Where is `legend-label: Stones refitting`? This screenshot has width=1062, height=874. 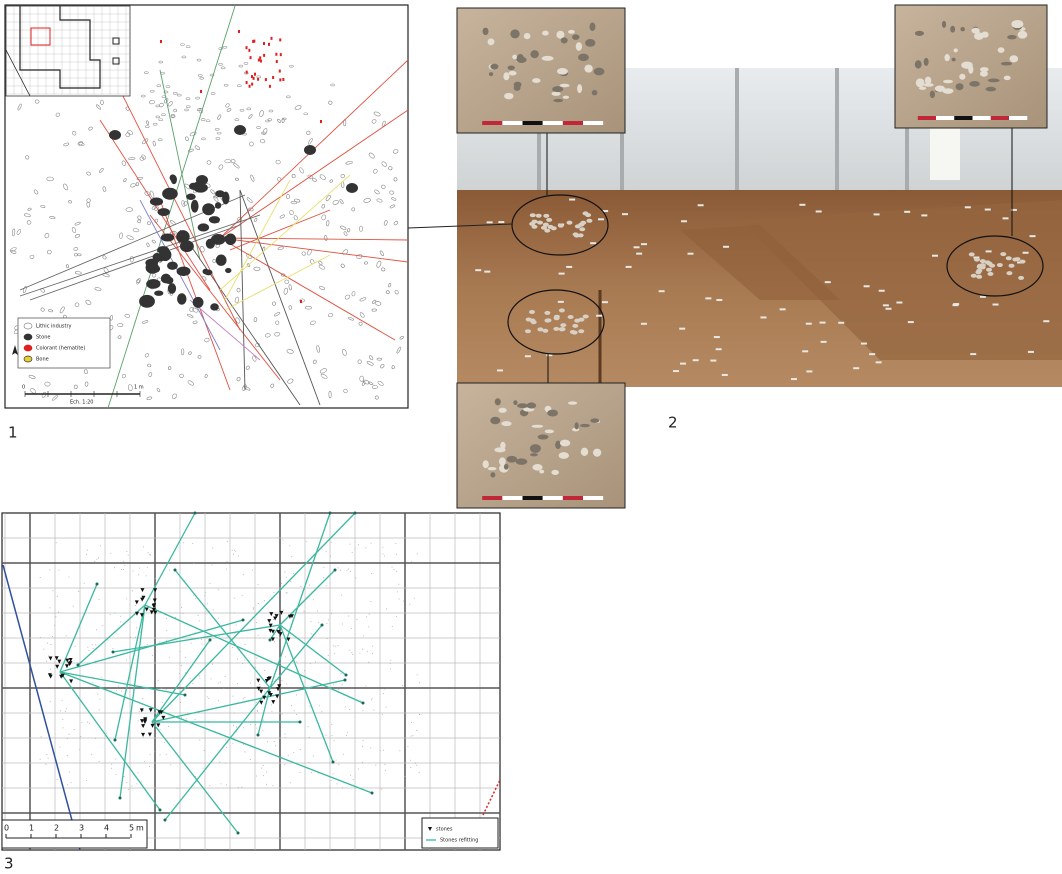
legend-label: Stones refitting is located at coordinates (459, 841).